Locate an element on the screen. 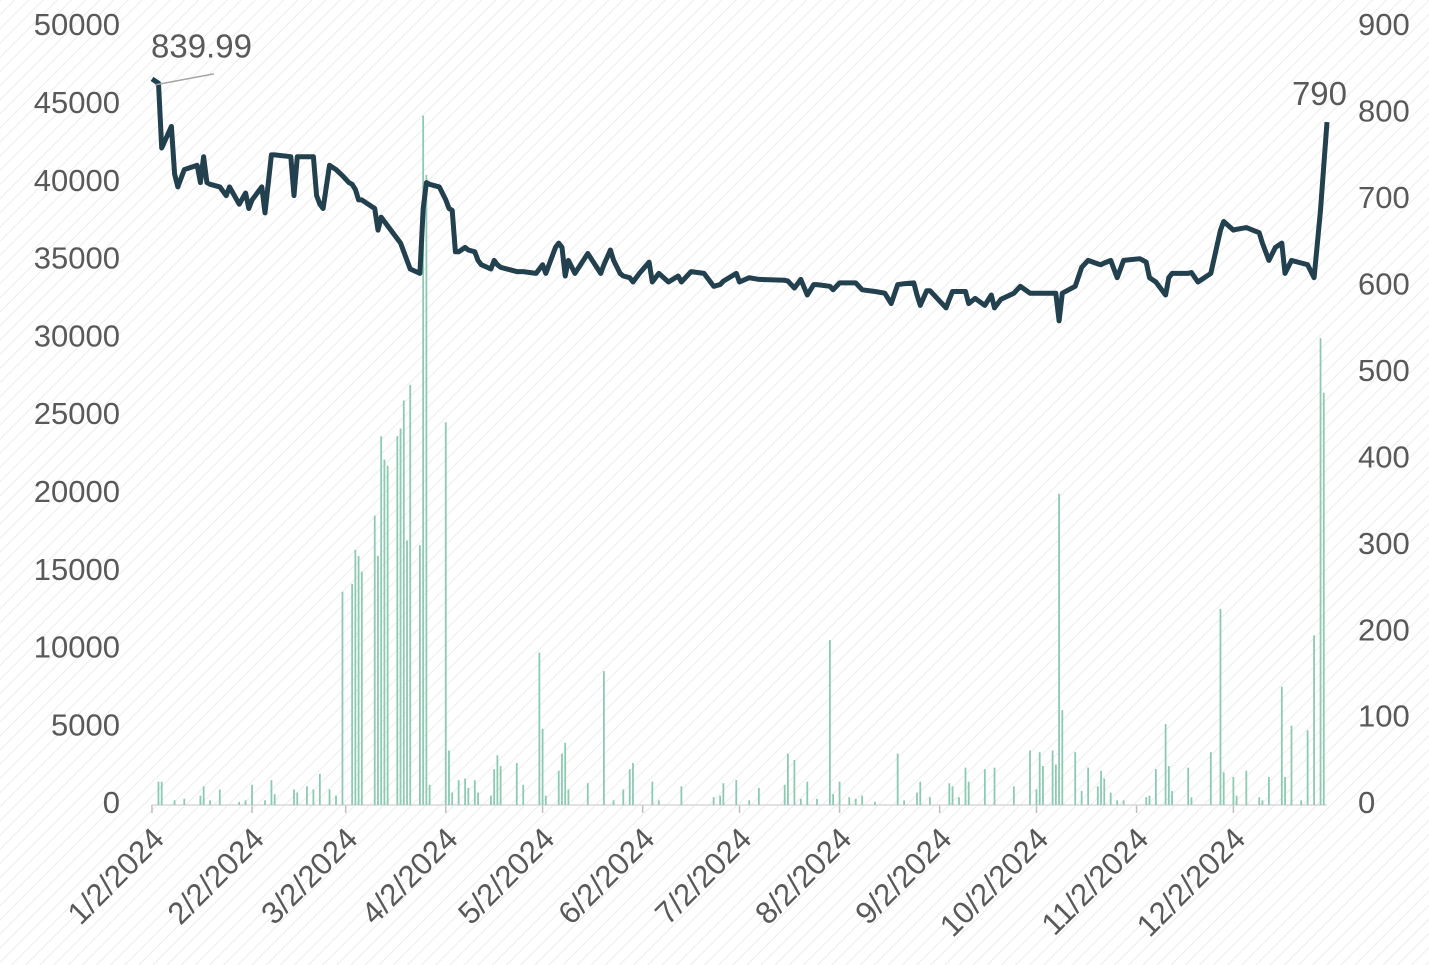 This screenshot has width=1429, height=965. y2-tick-label: 700 is located at coordinates (1384, 197).